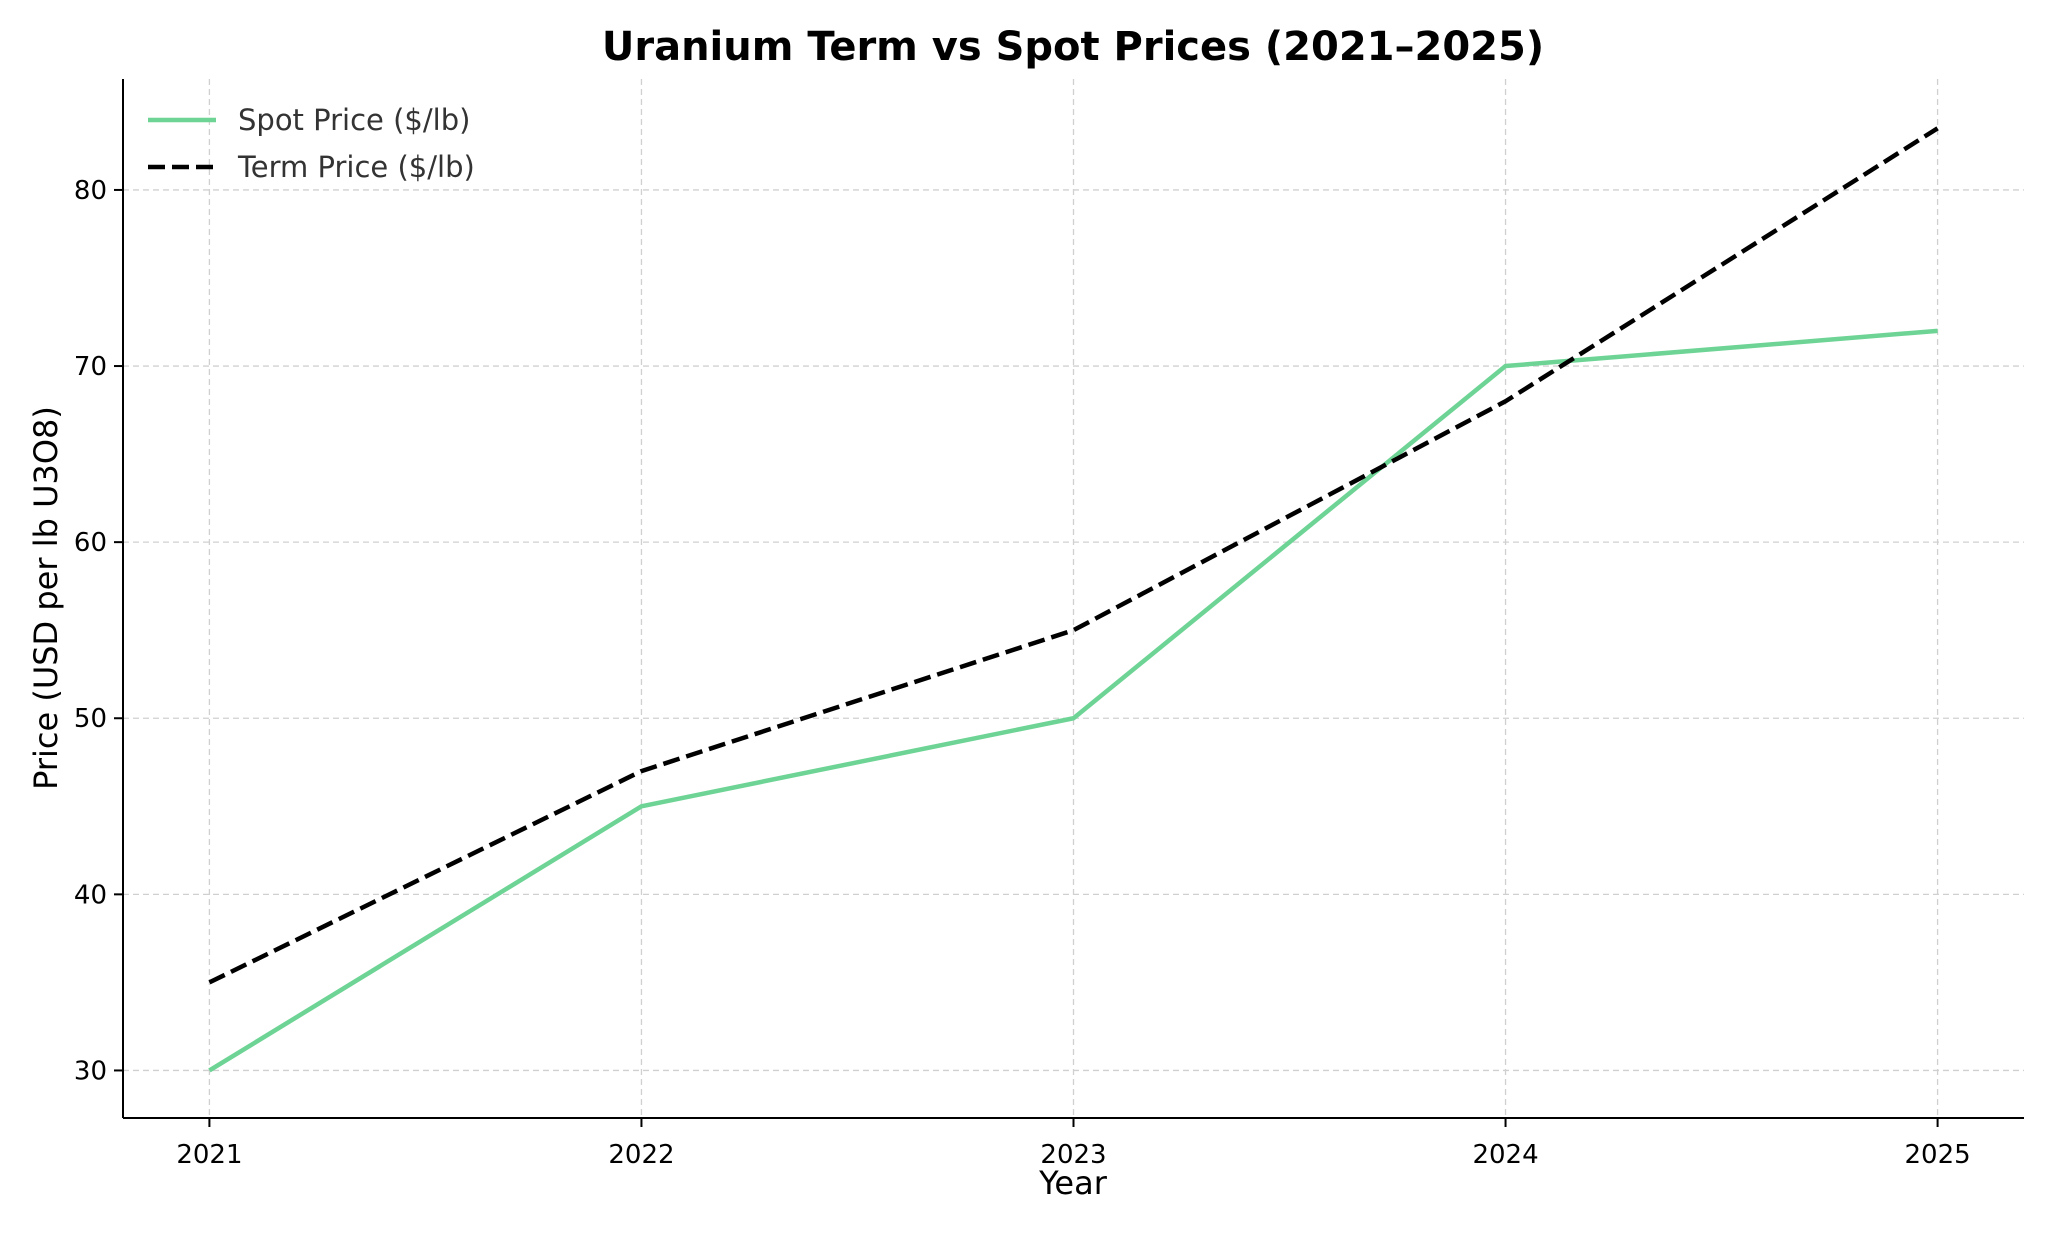 The height and width of the screenshot is (1233, 2048). I want to click on chart-title: Uranium Term vs Spot Prices (2021–2025), so click(1073, 47).